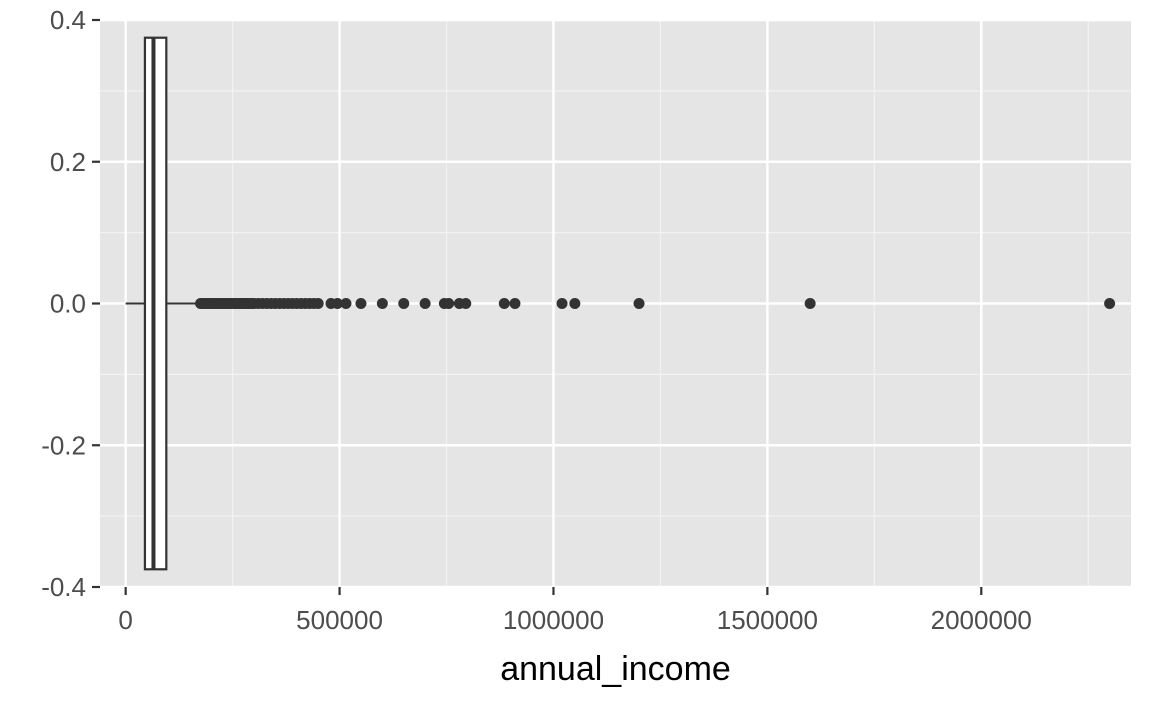 This screenshot has width=1152, height=711. I want to click on y-tick-label: 0.4, so click(68, 20).